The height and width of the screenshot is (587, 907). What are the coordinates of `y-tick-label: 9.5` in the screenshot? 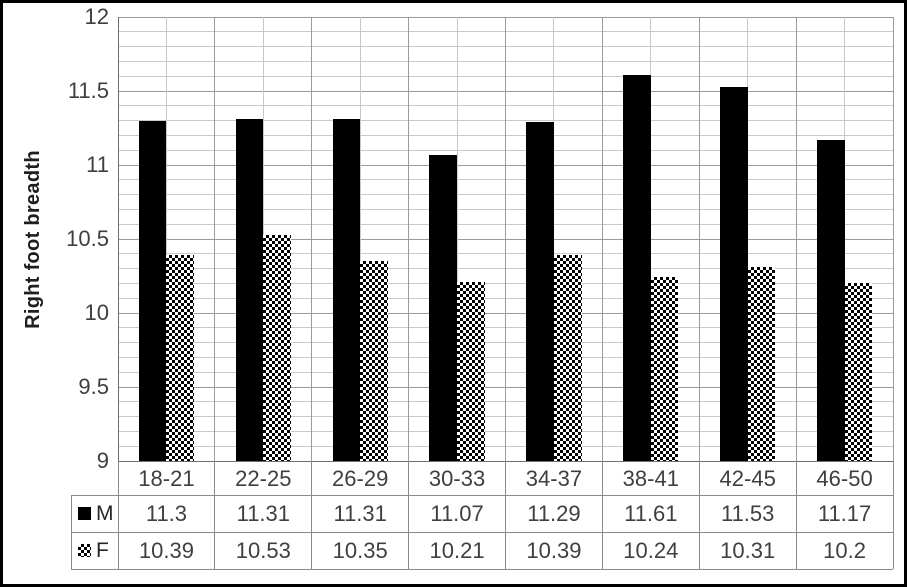 It's located at (93, 386).